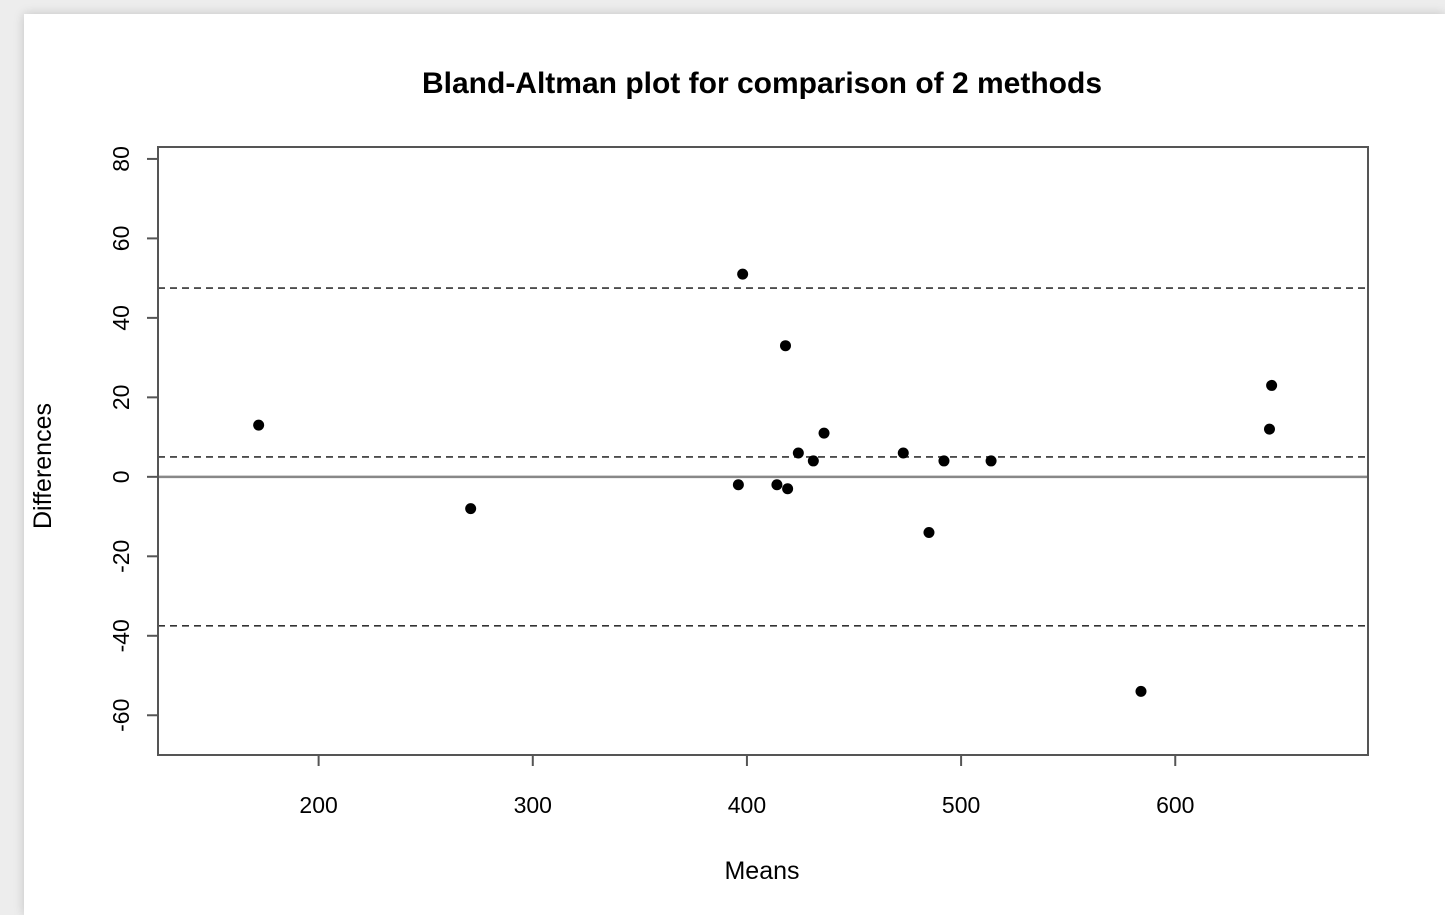 This screenshot has height=915, width=1445. I want to click on x-tick-label: 600, so click(1175, 805).